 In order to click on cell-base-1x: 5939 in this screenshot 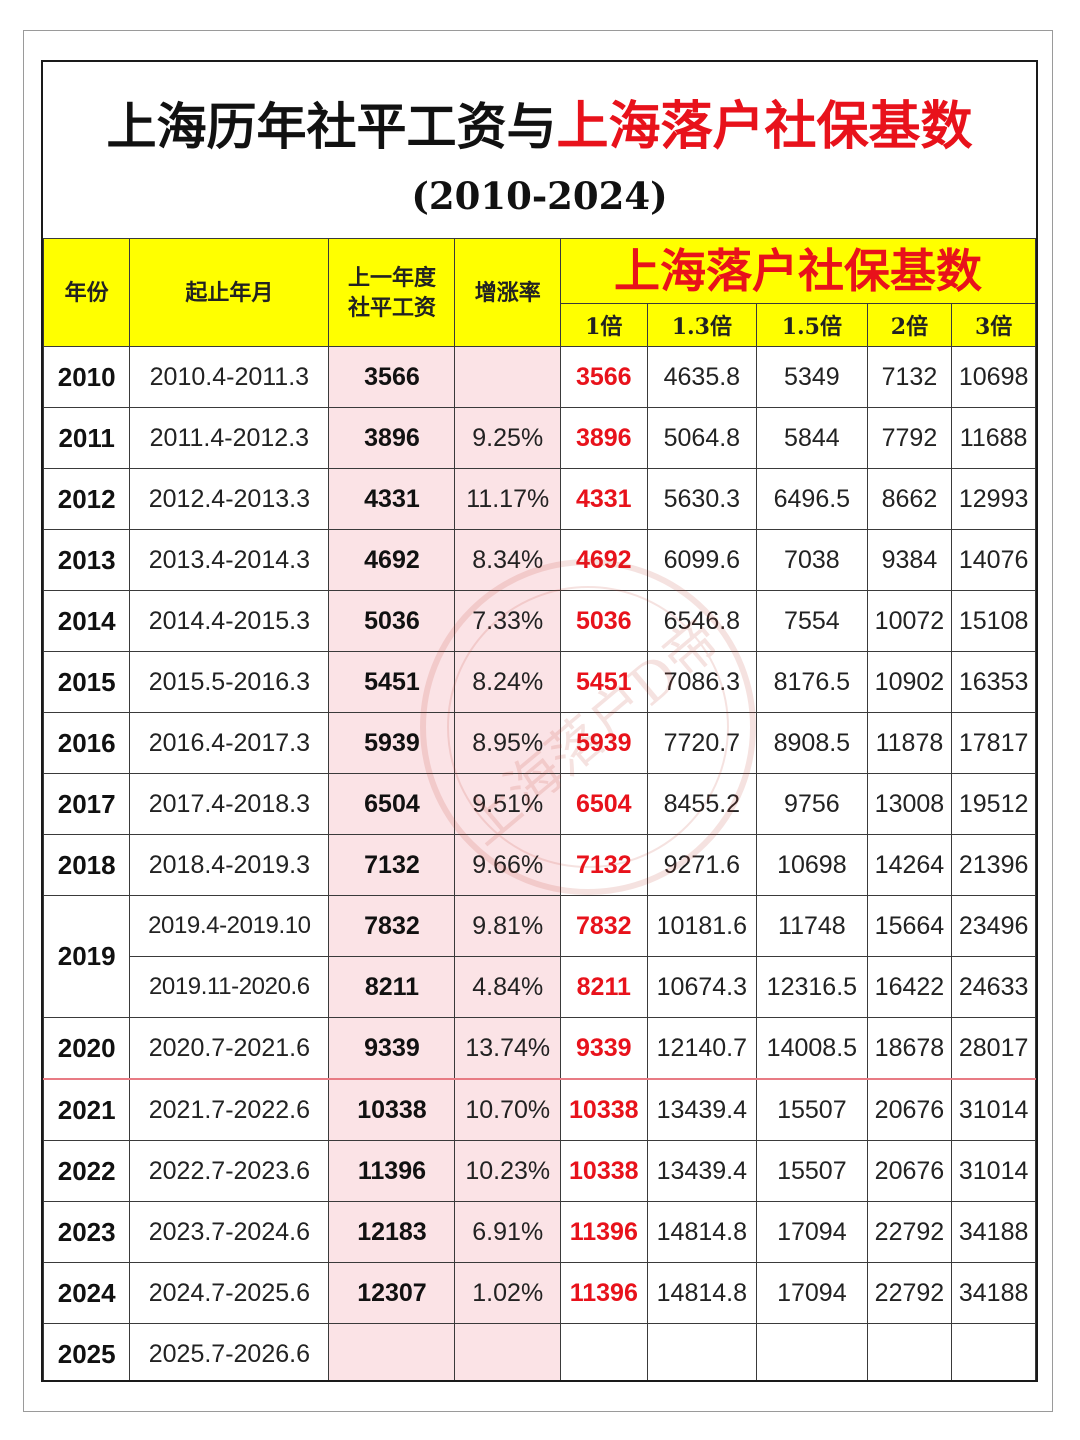, I will do `click(603, 743)`.